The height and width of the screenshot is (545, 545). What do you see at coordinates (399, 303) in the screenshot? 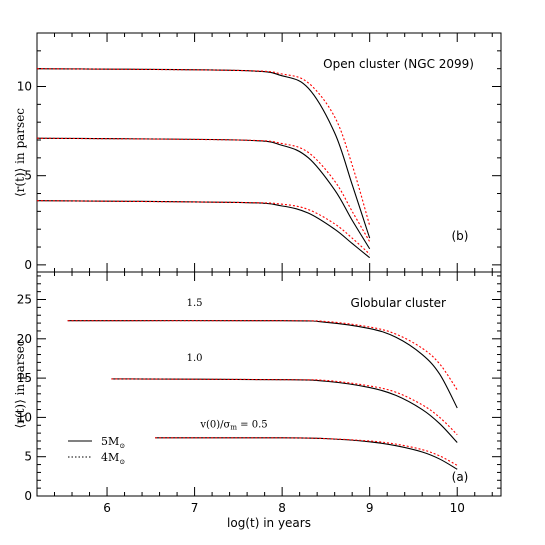
I see `panel-annotation: Globular cluster` at bounding box center [399, 303].